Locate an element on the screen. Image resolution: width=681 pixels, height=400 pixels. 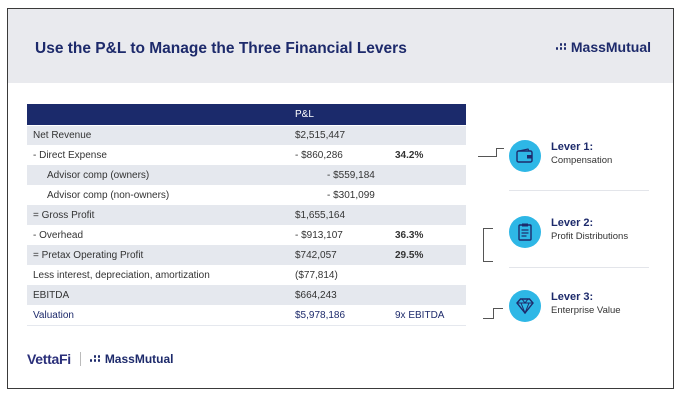
row-label: = Gross Profit is located at coordinates (161, 215).